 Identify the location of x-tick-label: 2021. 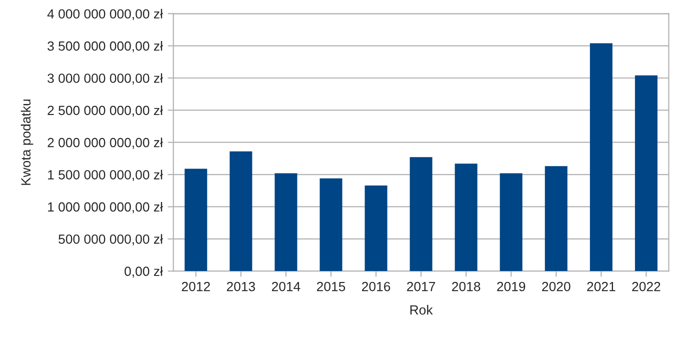
(601, 287).